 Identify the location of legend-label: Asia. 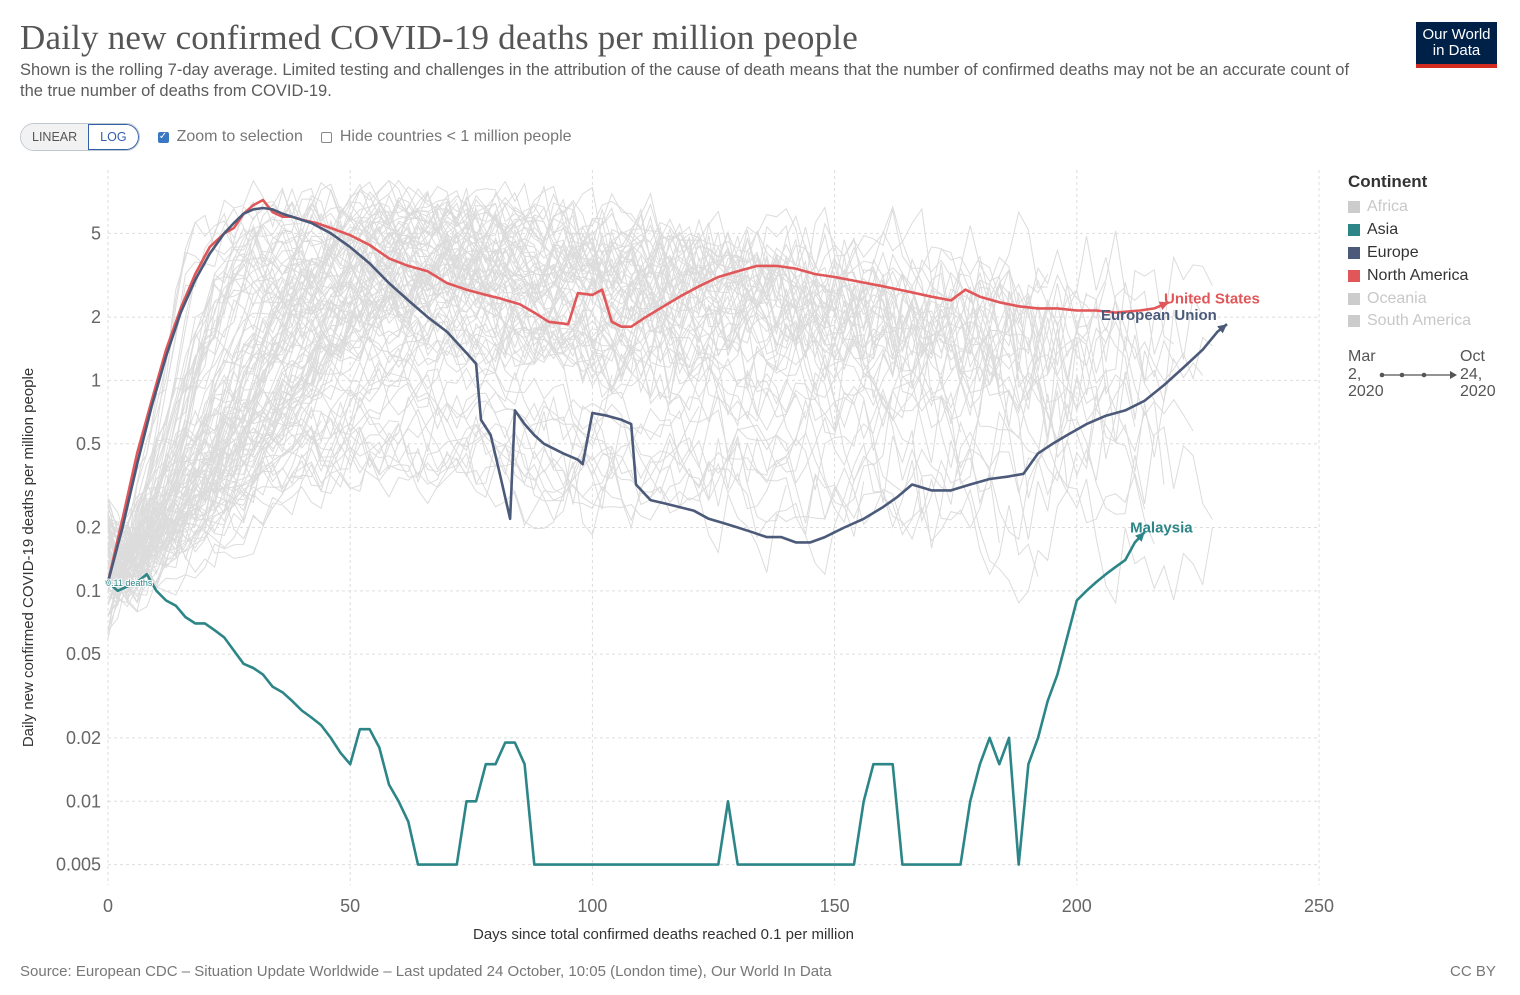
(1383, 230).